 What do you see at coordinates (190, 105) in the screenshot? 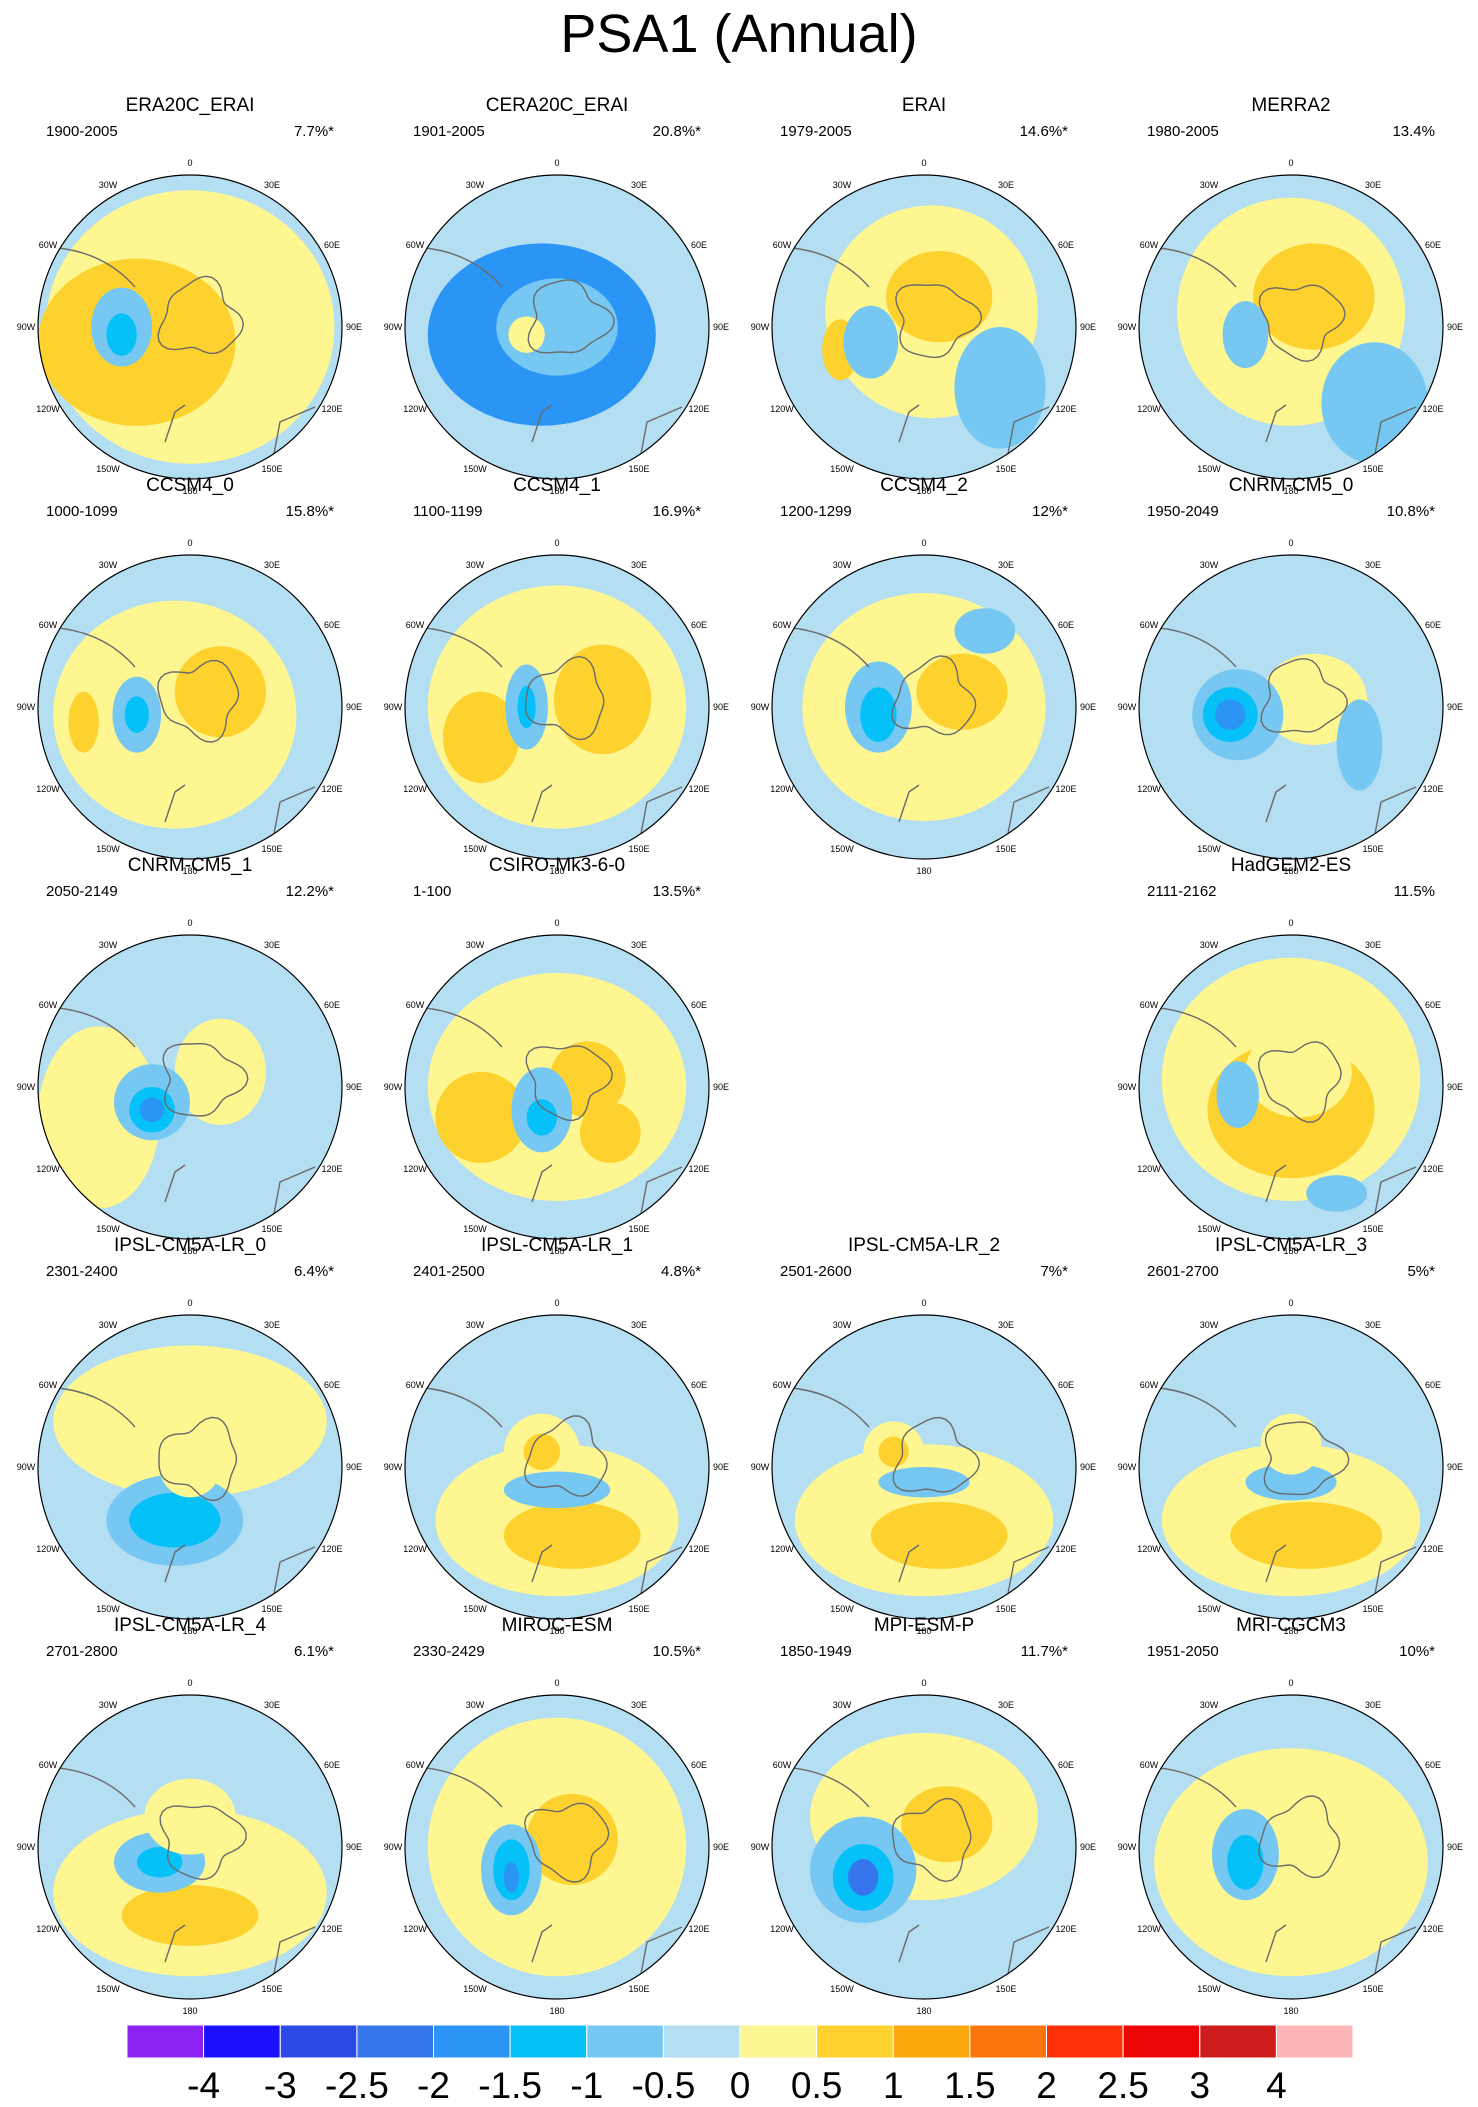
I see `panel-title: ERA20C_ERAI` at bounding box center [190, 105].